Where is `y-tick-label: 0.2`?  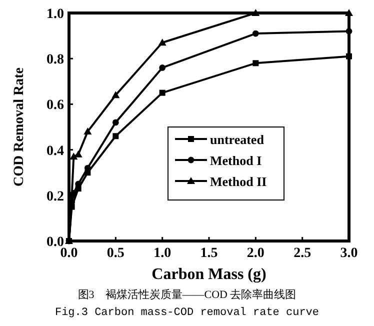 y-tick-label: 0.2 is located at coordinates (55, 196).